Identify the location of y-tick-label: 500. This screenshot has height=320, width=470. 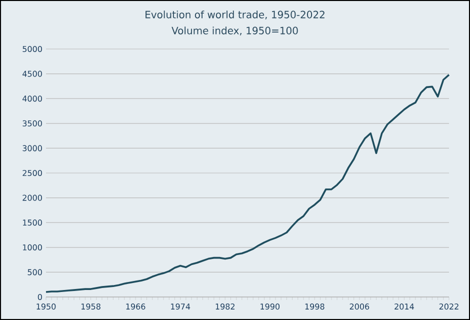
(35, 272).